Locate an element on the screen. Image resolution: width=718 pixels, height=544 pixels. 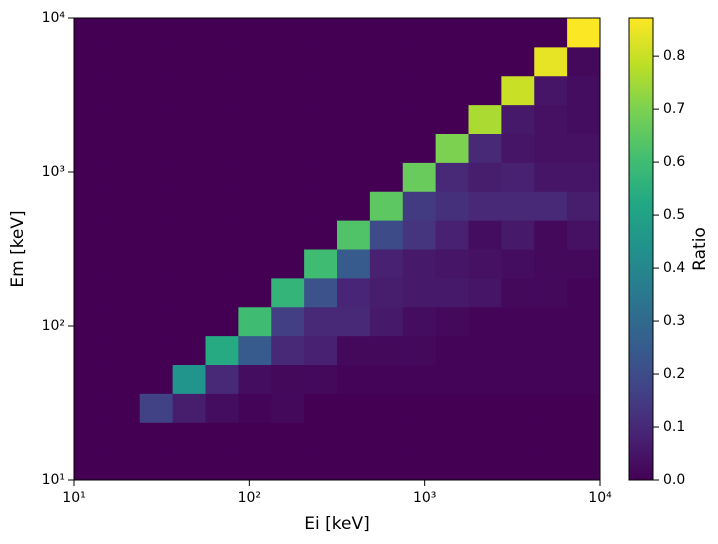
colorbar-tick-label: 0.8 is located at coordinates (674, 56).